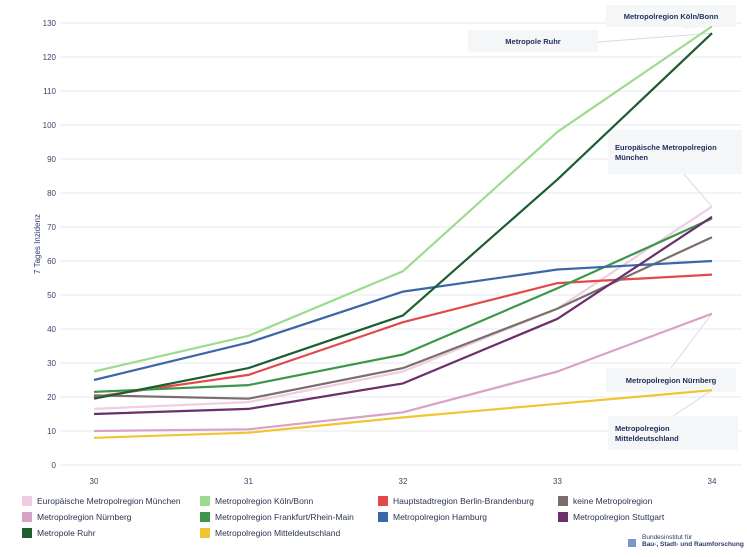 The image size is (747, 557). I want to click on legend-label: Hauptstadtregion Berlin-Brandenburg, so click(463, 501).